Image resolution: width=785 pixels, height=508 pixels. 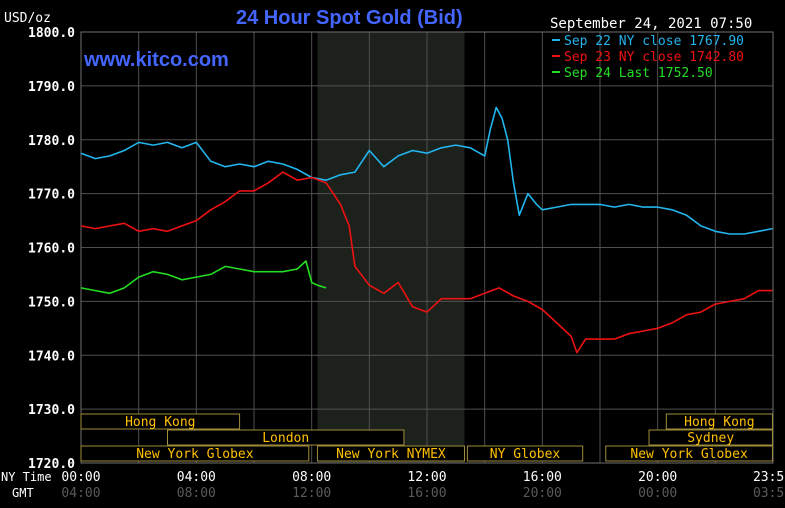 I want to click on y-tick-label: 1750.0, so click(x=51, y=302).